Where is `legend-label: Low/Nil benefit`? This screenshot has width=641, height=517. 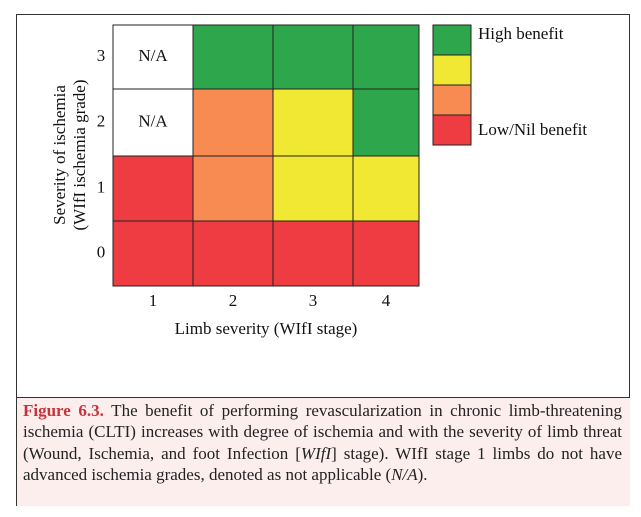
legend-label: Low/Nil benefit is located at coordinates (532, 129).